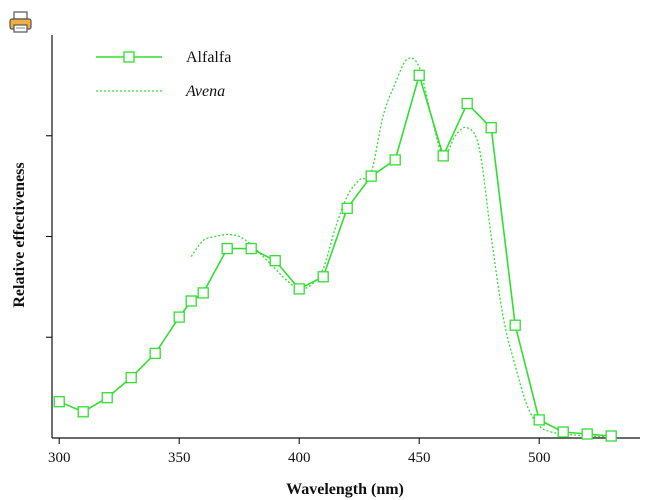 This screenshot has width=647, height=500. Describe the element at coordinates (179, 458) in the screenshot. I see `x-tick-label-350: 350` at that location.